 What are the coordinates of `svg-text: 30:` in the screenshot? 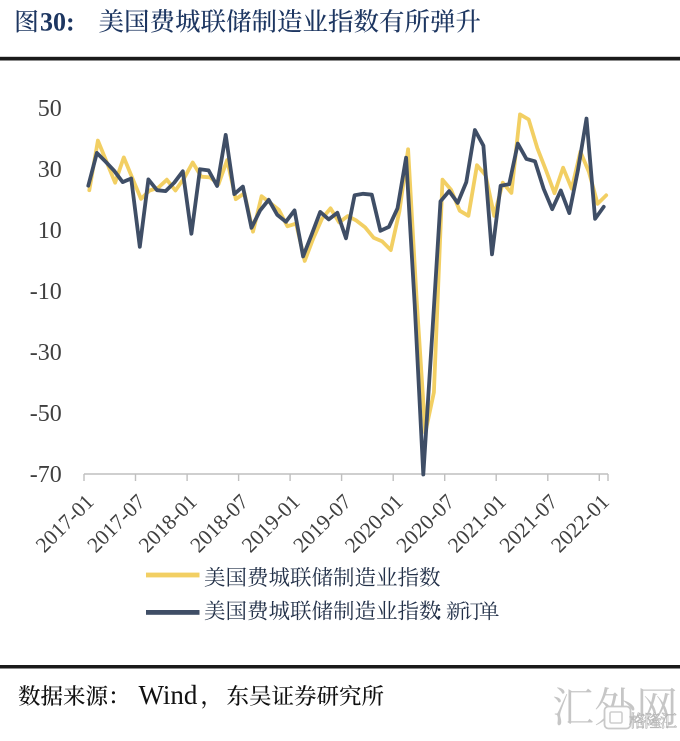 It's located at (57, 22).